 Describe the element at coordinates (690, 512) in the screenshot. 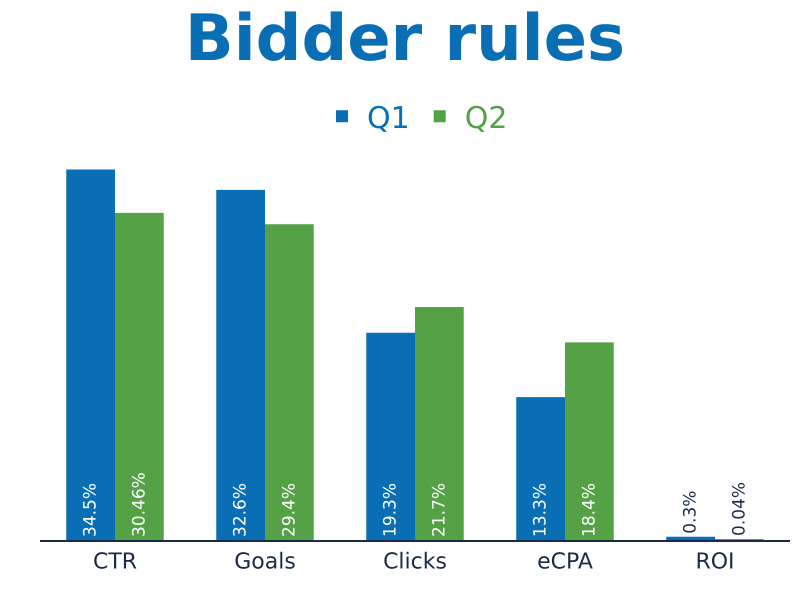

I see `data-label: 0.3%` at that location.